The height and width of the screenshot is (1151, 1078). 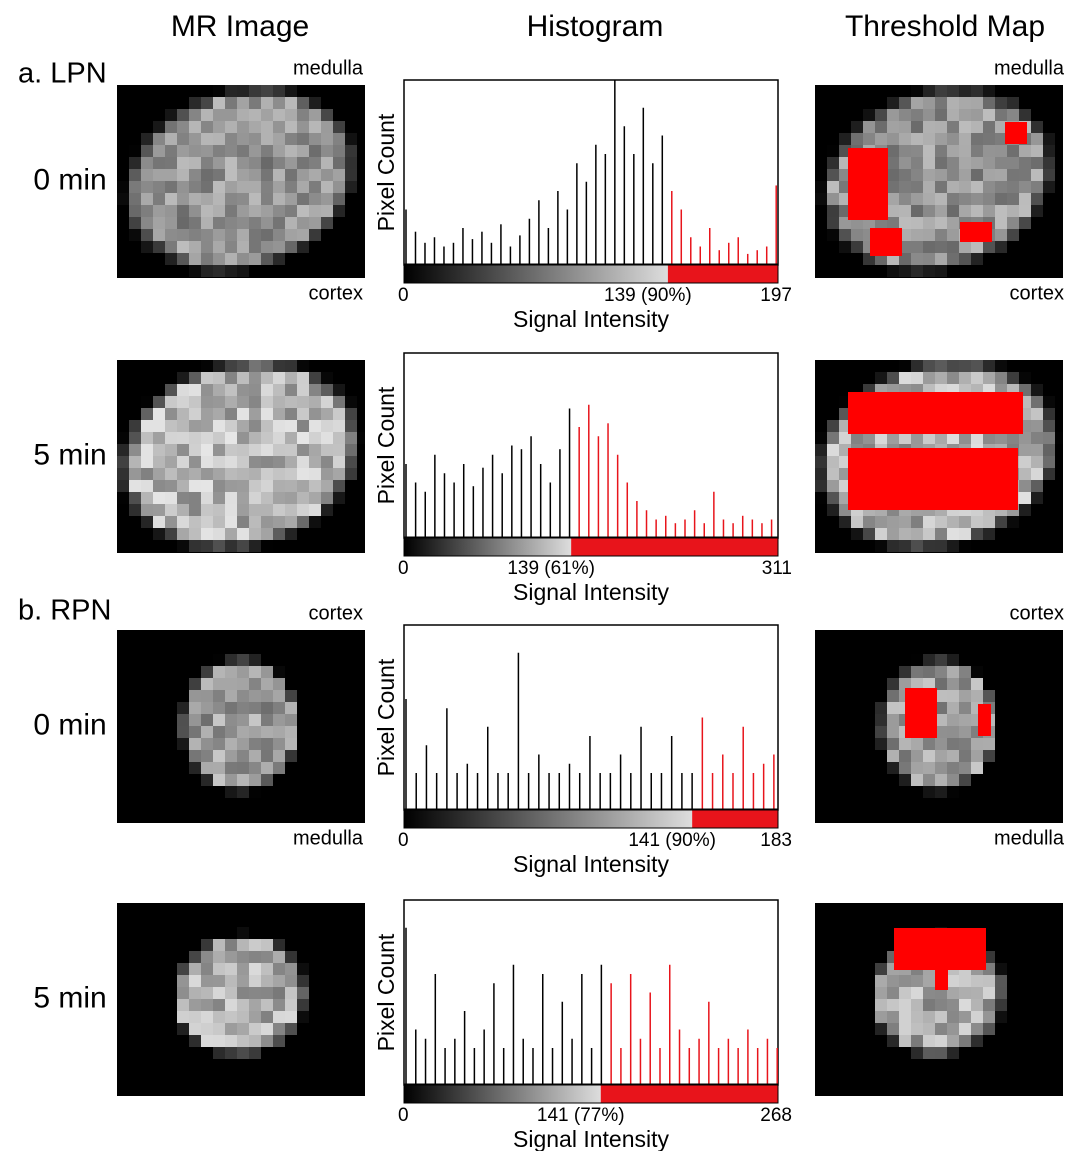 What do you see at coordinates (595, 26) in the screenshot?
I see `column-header: Histogram` at bounding box center [595, 26].